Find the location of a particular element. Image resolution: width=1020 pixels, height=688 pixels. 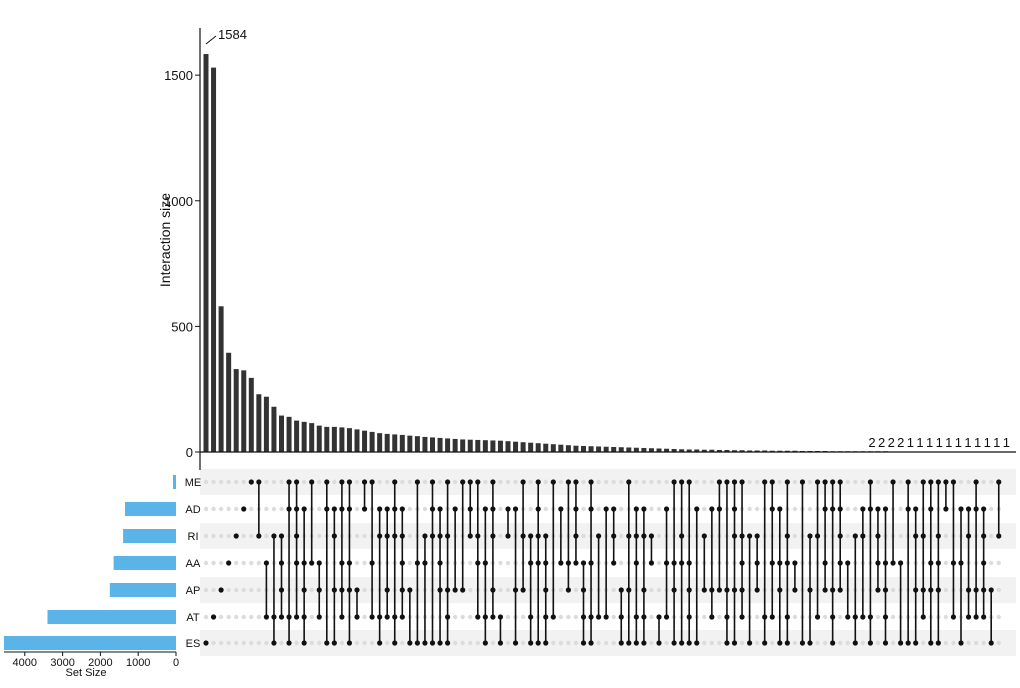

tail-count-label: 1 is located at coordinates (929, 442).